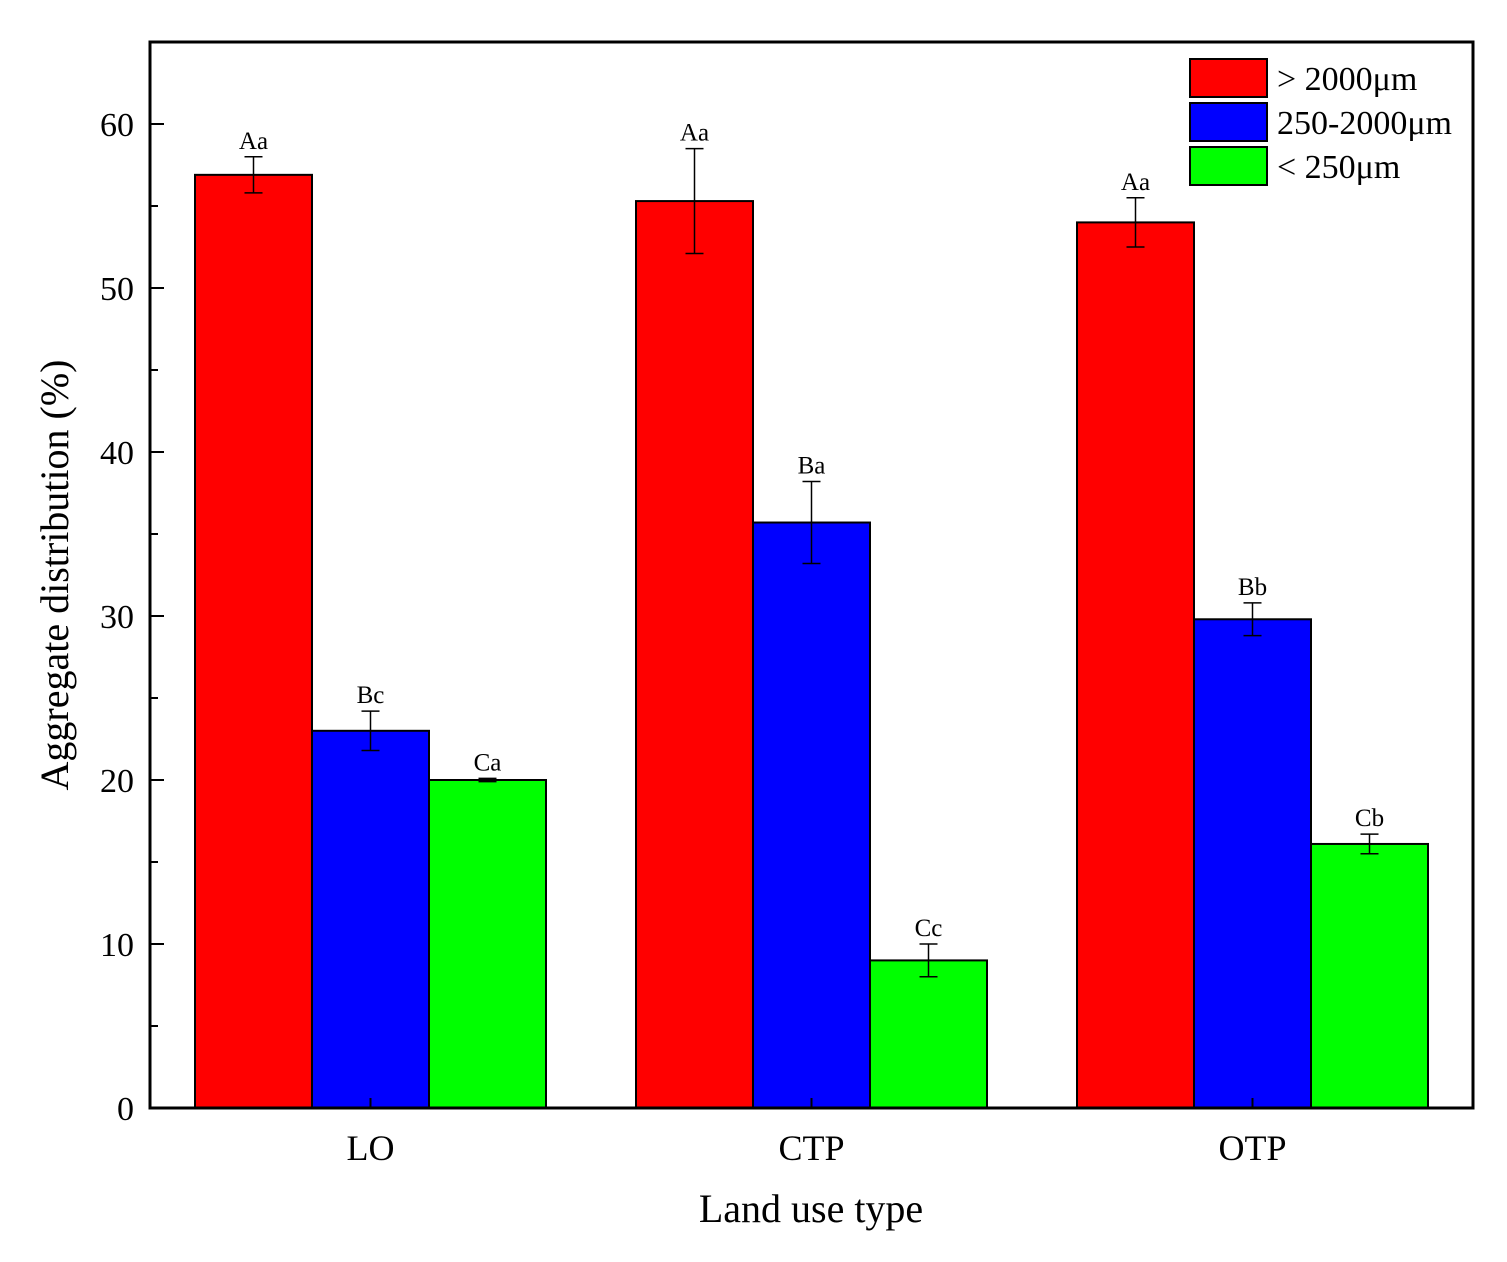 Image resolution: width=1507 pixels, height=1262 pixels. What do you see at coordinates (812, 466) in the screenshot?
I see `significance-label: Ba` at bounding box center [812, 466].